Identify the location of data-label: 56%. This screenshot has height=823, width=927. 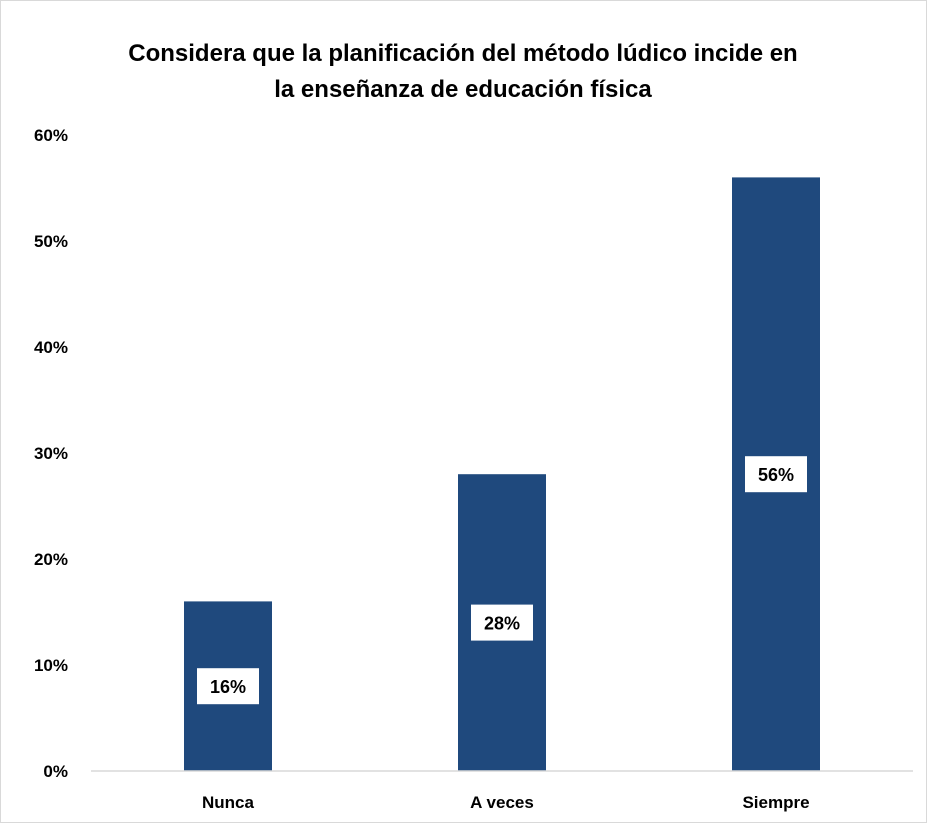
(776, 475).